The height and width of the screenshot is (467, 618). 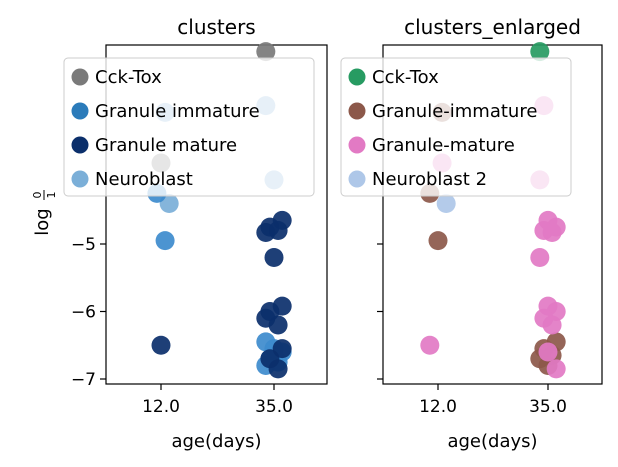 I want to click on y-tick-label: −7, so click(x=83, y=380).